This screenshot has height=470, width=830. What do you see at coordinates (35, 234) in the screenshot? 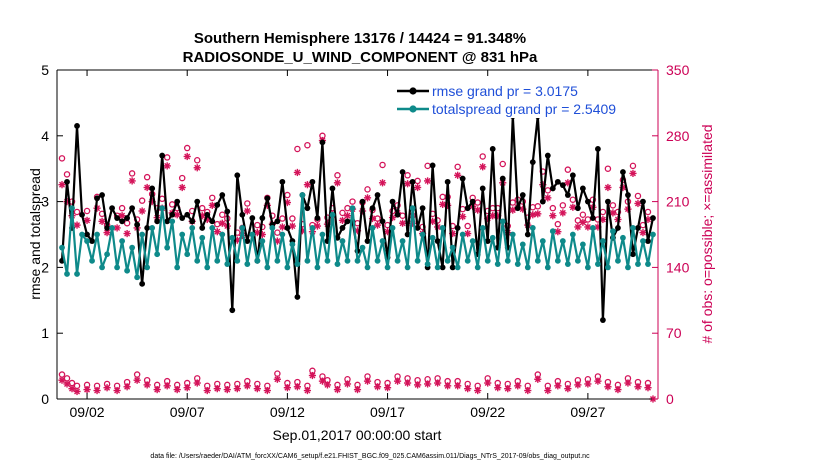
I see `y-axis-label: rmse and totalspread` at bounding box center [35, 234].